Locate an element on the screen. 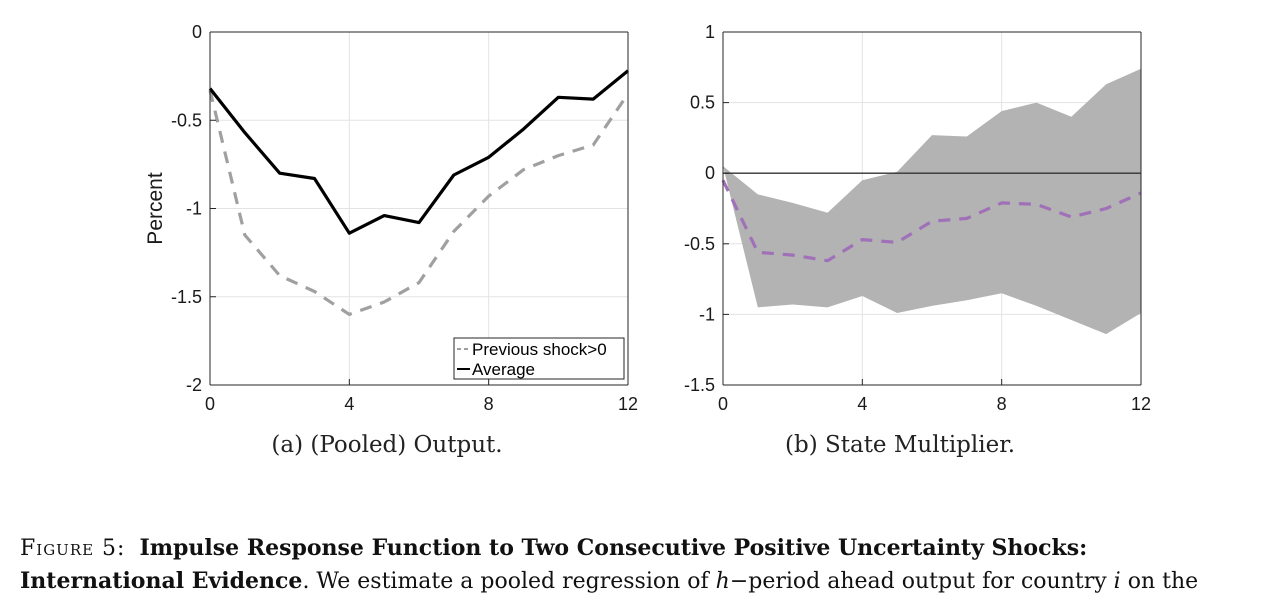 The height and width of the screenshot is (602, 1279). caption-var-h: h is located at coordinates (722, 581).